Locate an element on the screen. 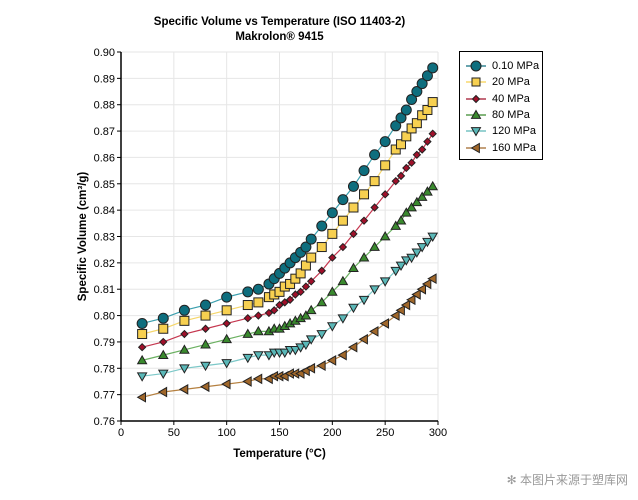 The width and height of the screenshot is (638, 500). watermark: ✻ 本图片来源于塑库网 is located at coordinates (567, 480).